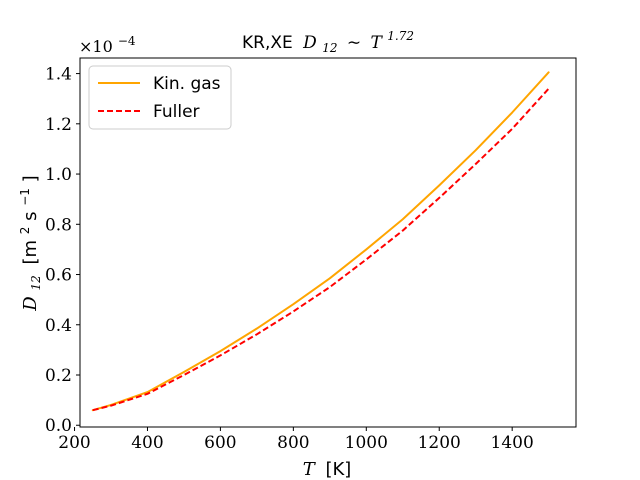  What do you see at coordinates (36, 282) in the screenshot?
I see `y-axis-label-d-sub: 12` at bounding box center [36, 282].